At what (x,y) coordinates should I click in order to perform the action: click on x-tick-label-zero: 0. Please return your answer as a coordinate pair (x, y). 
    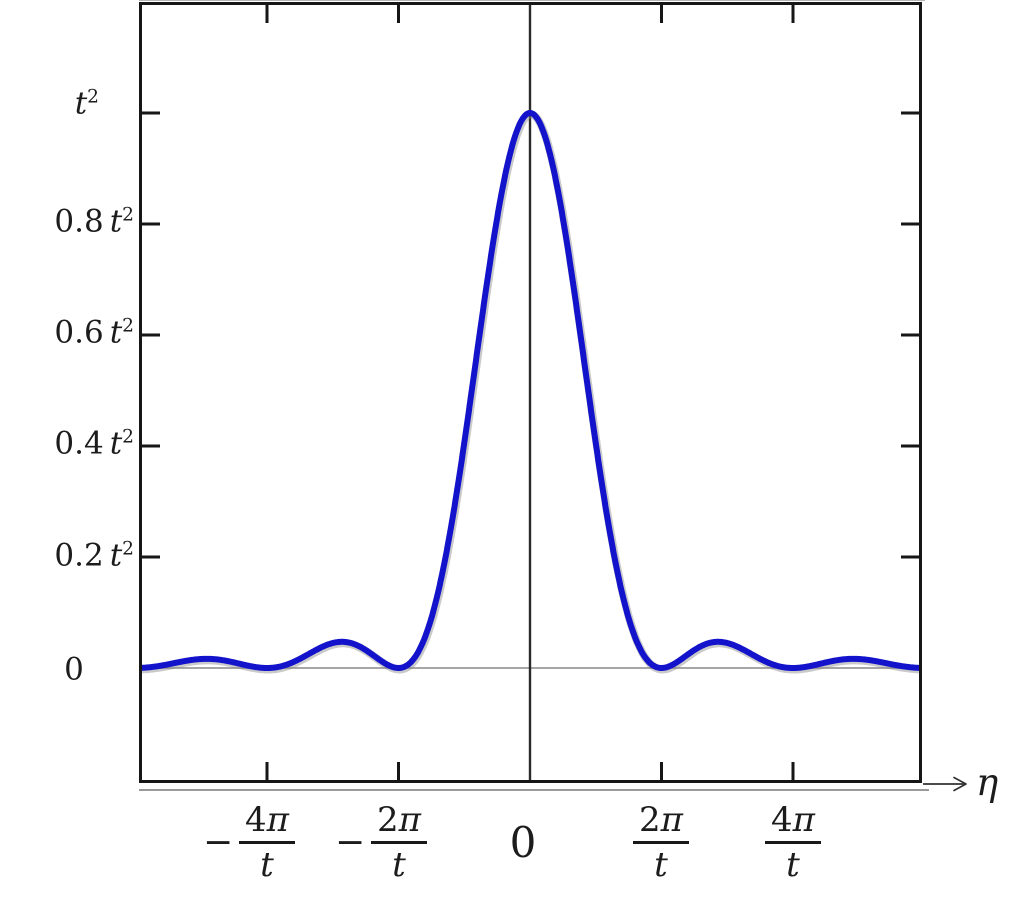
    Looking at the image, I should click on (523, 842).